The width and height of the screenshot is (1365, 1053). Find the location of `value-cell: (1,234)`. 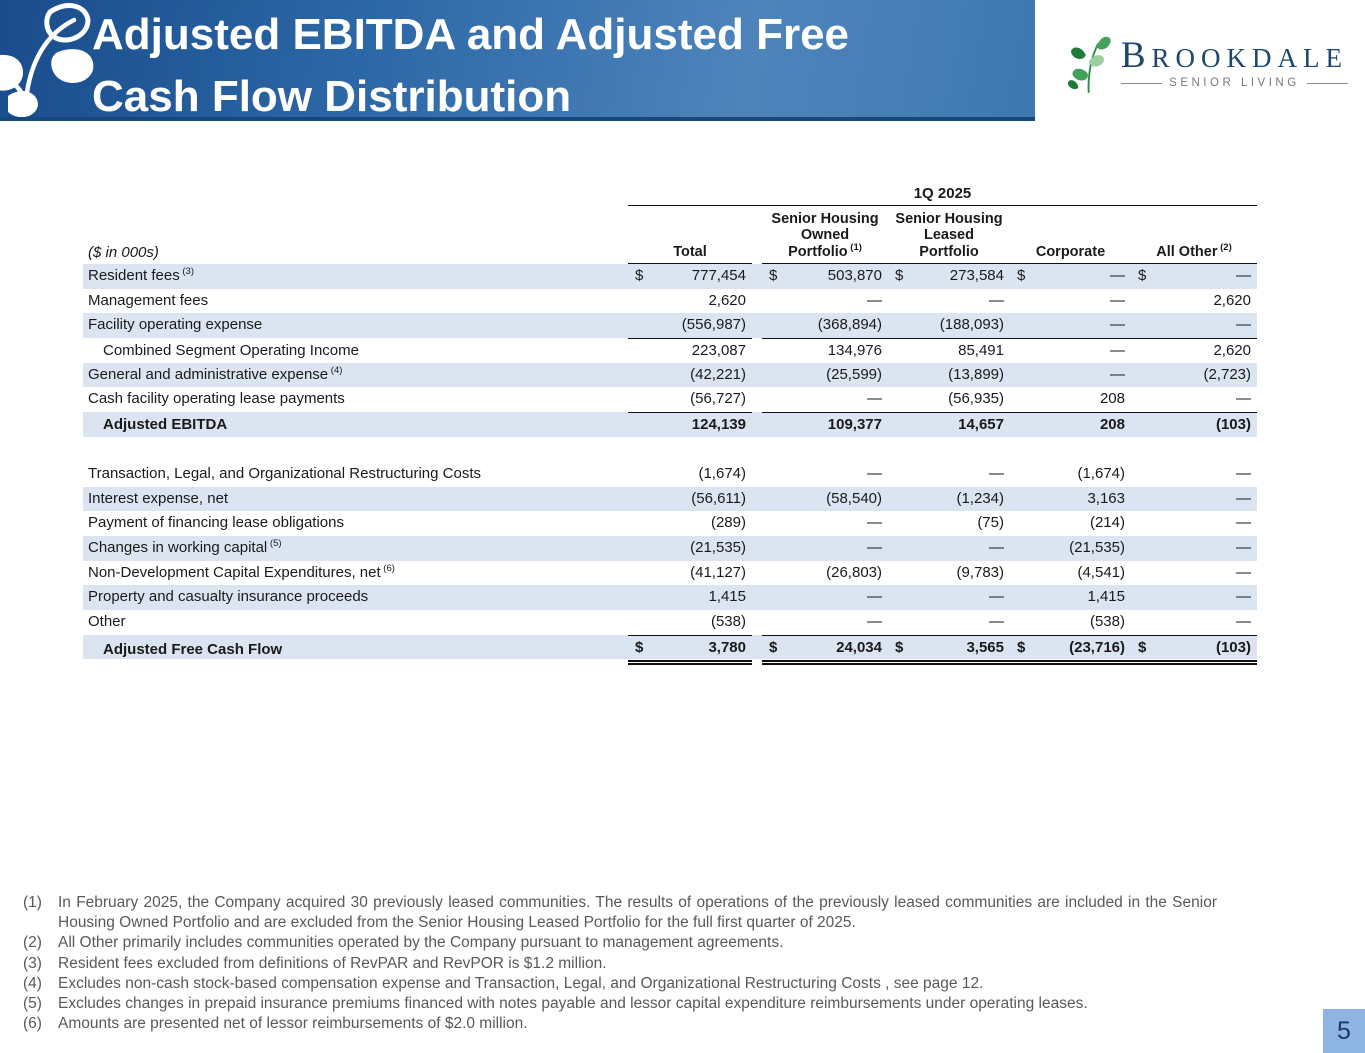

value-cell: (1,234) is located at coordinates (949, 499).